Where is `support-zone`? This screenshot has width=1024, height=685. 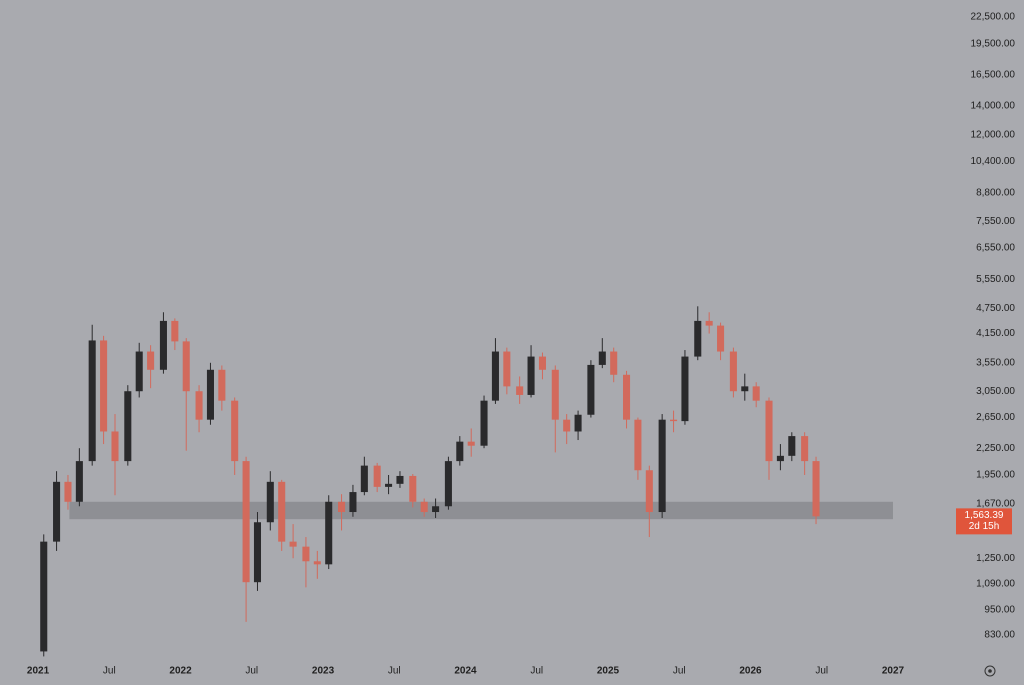 support-zone is located at coordinates (481, 510).